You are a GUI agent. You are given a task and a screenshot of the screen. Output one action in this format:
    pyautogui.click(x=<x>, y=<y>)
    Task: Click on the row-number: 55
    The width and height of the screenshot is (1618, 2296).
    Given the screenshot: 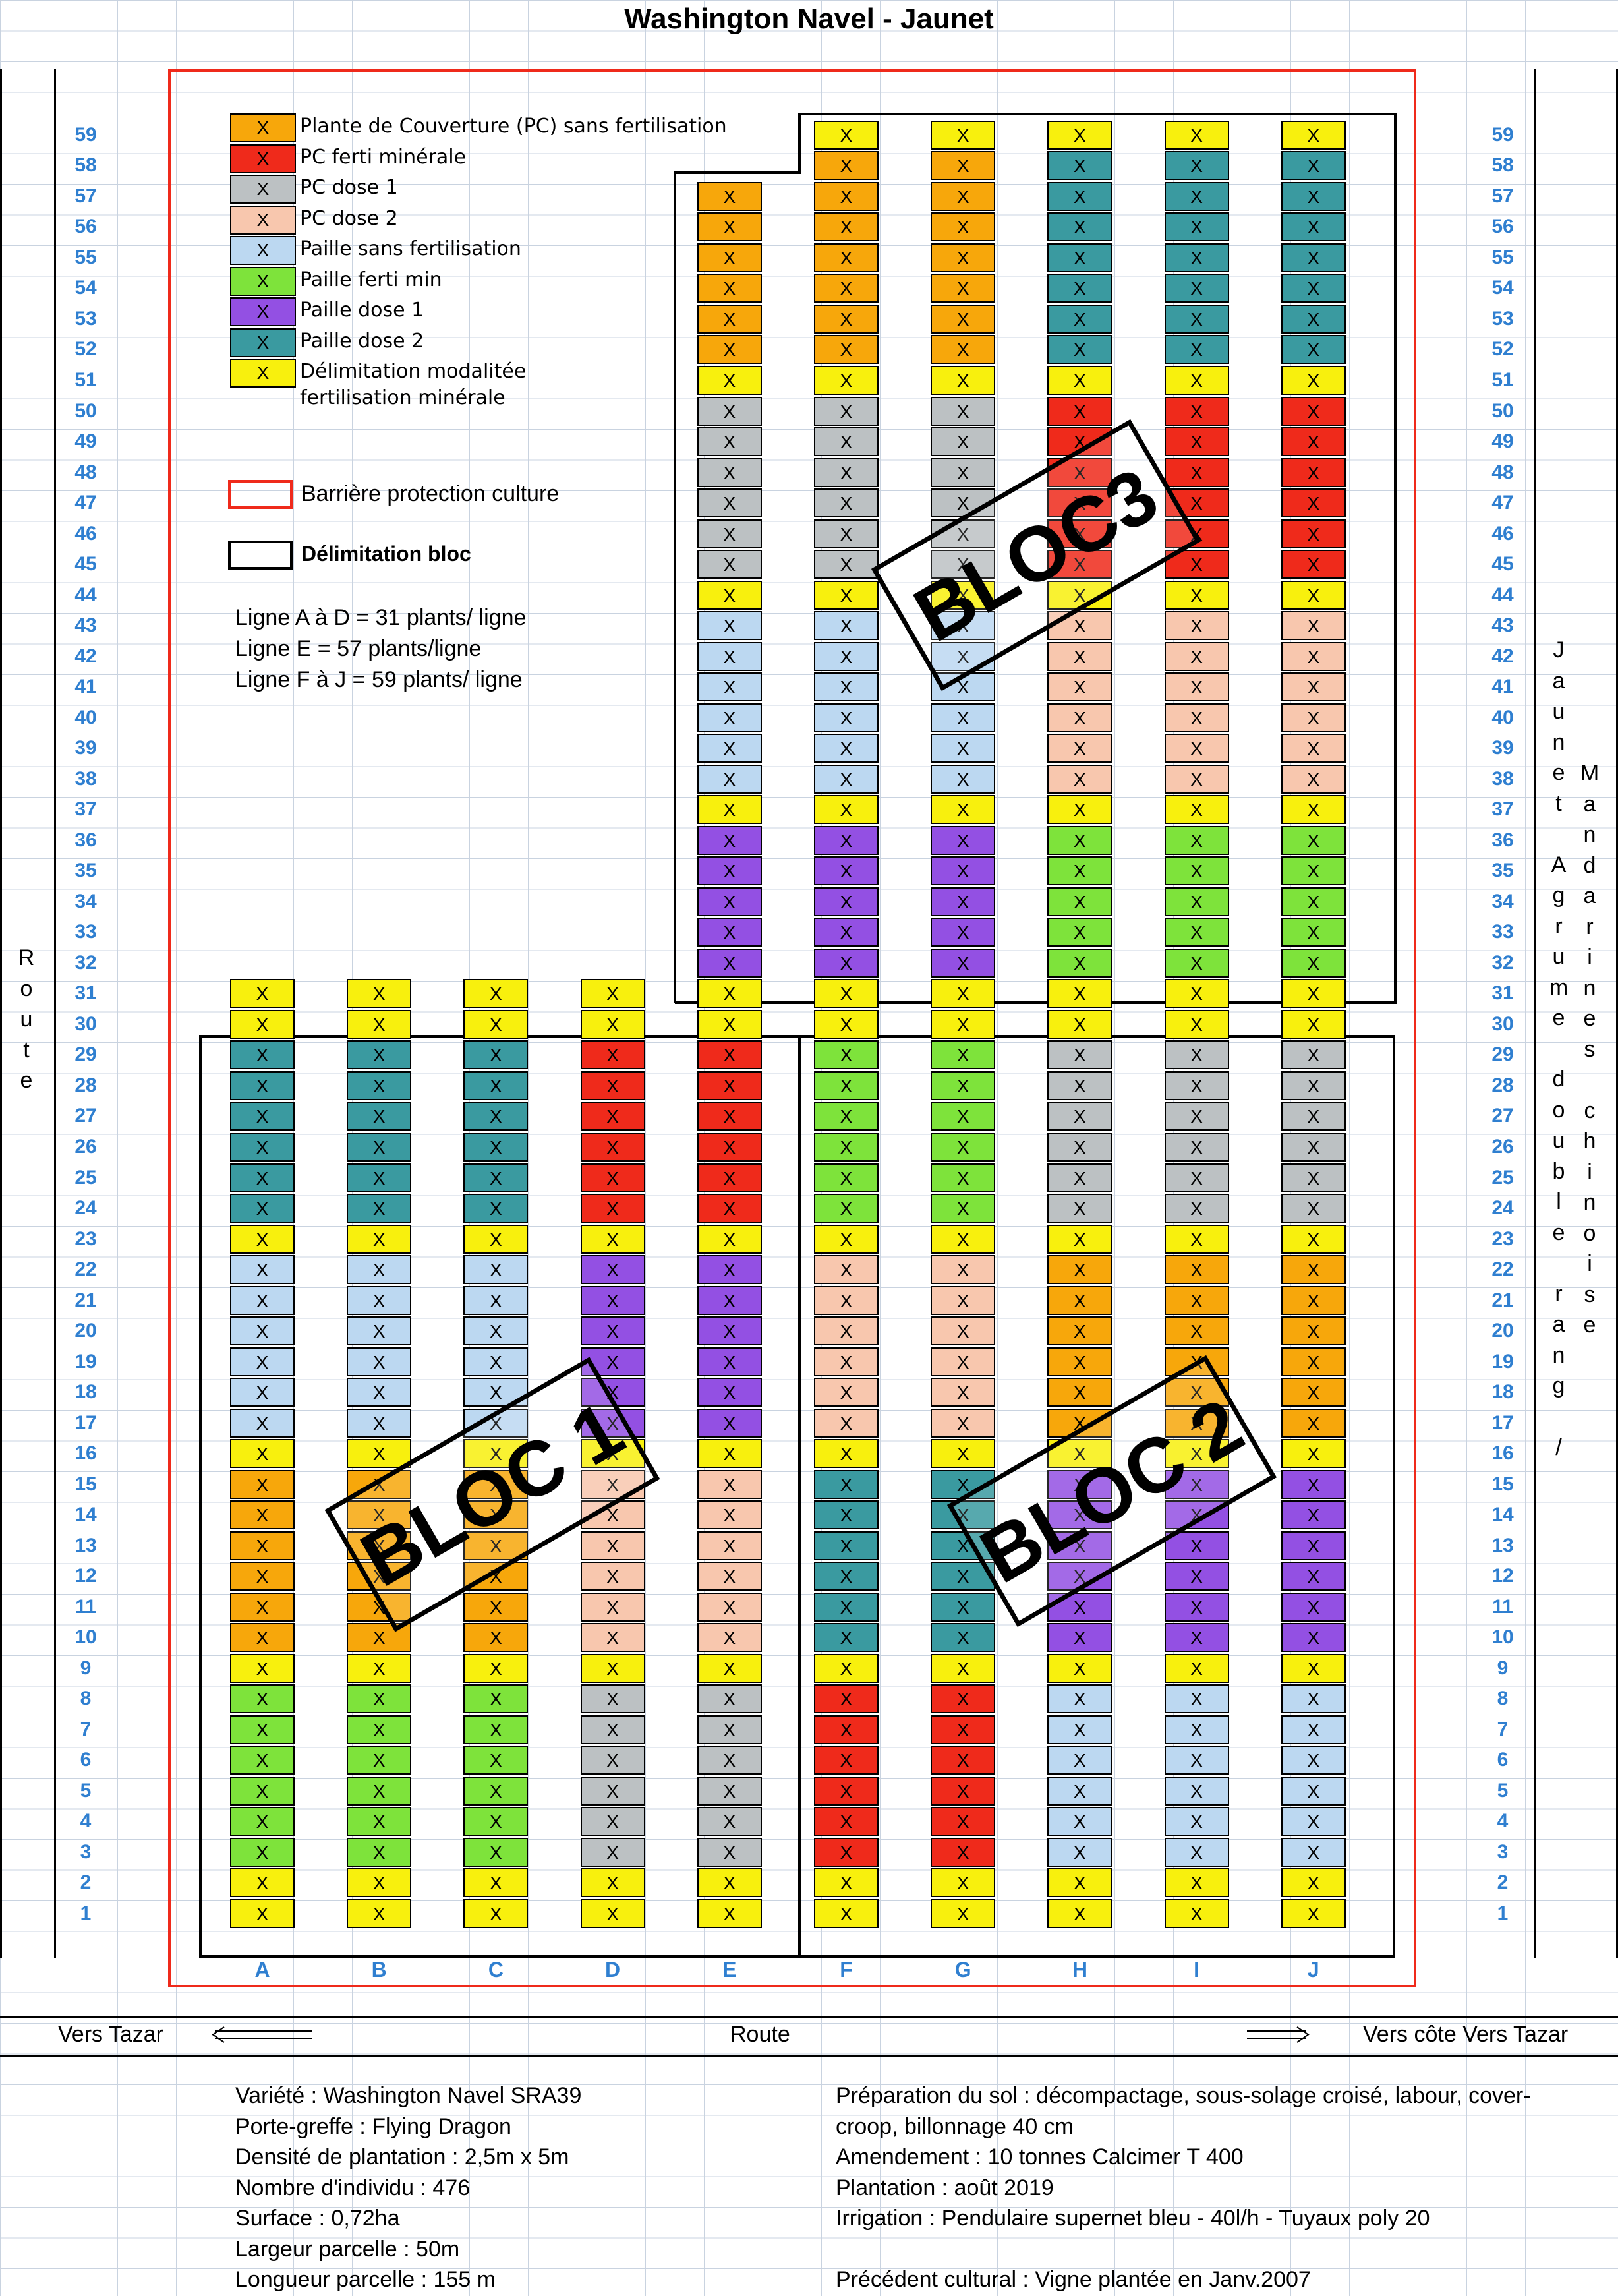 What is the action you would take?
    pyautogui.click(x=1502, y=257)
    